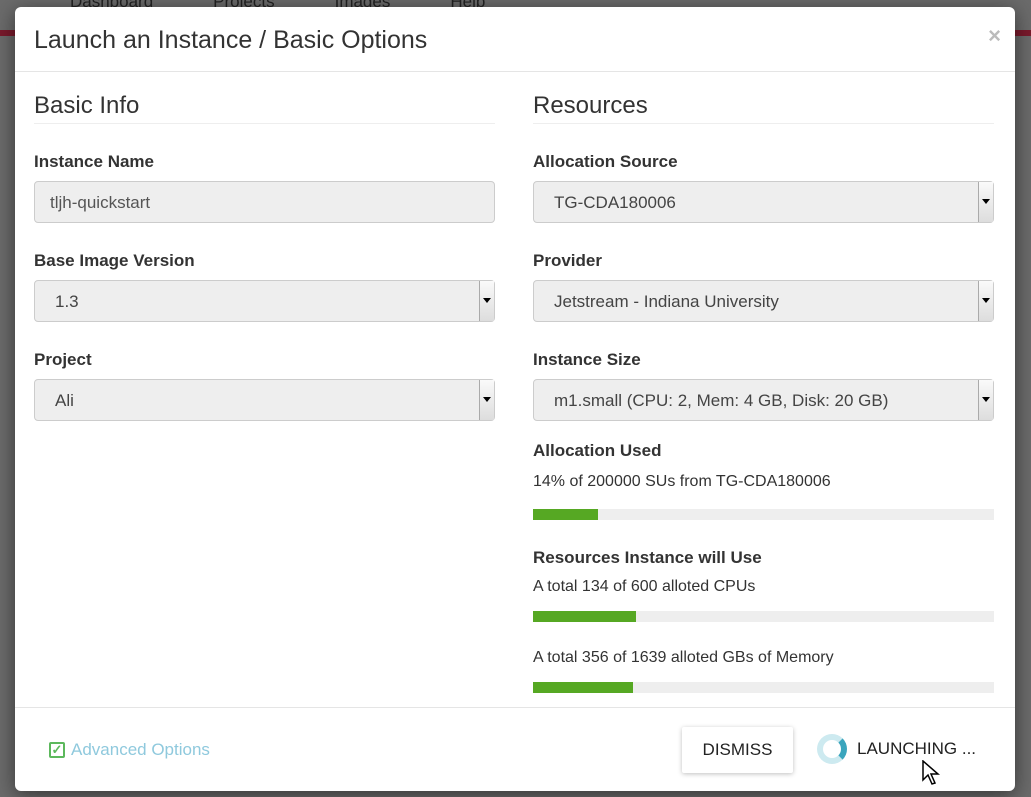 This screenshot has width=1031, height=797. I want to click on mouse-cursor-icon, so click(931, 775).